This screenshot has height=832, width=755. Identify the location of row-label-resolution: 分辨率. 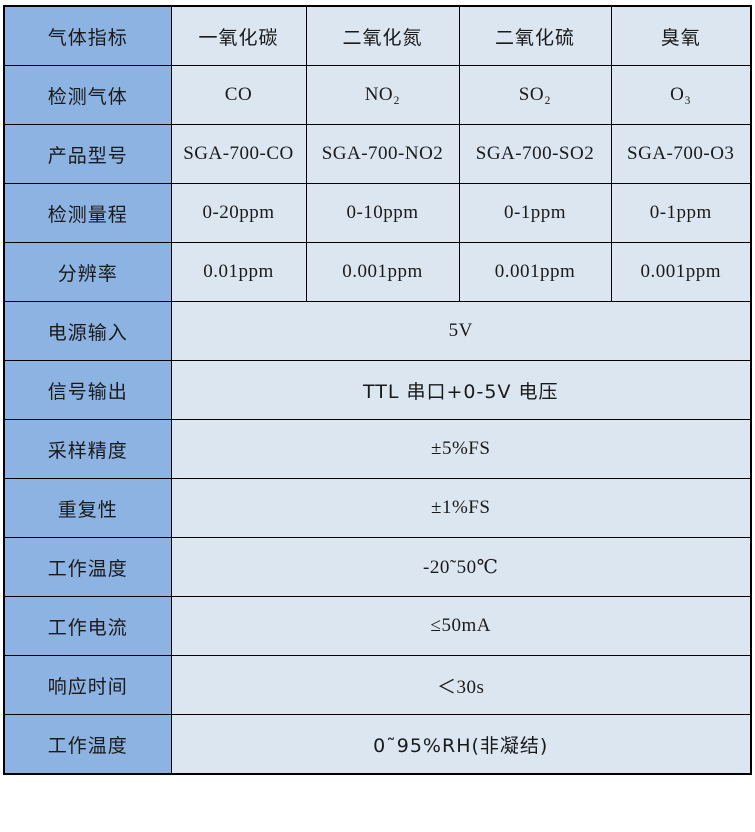
(87, 272).